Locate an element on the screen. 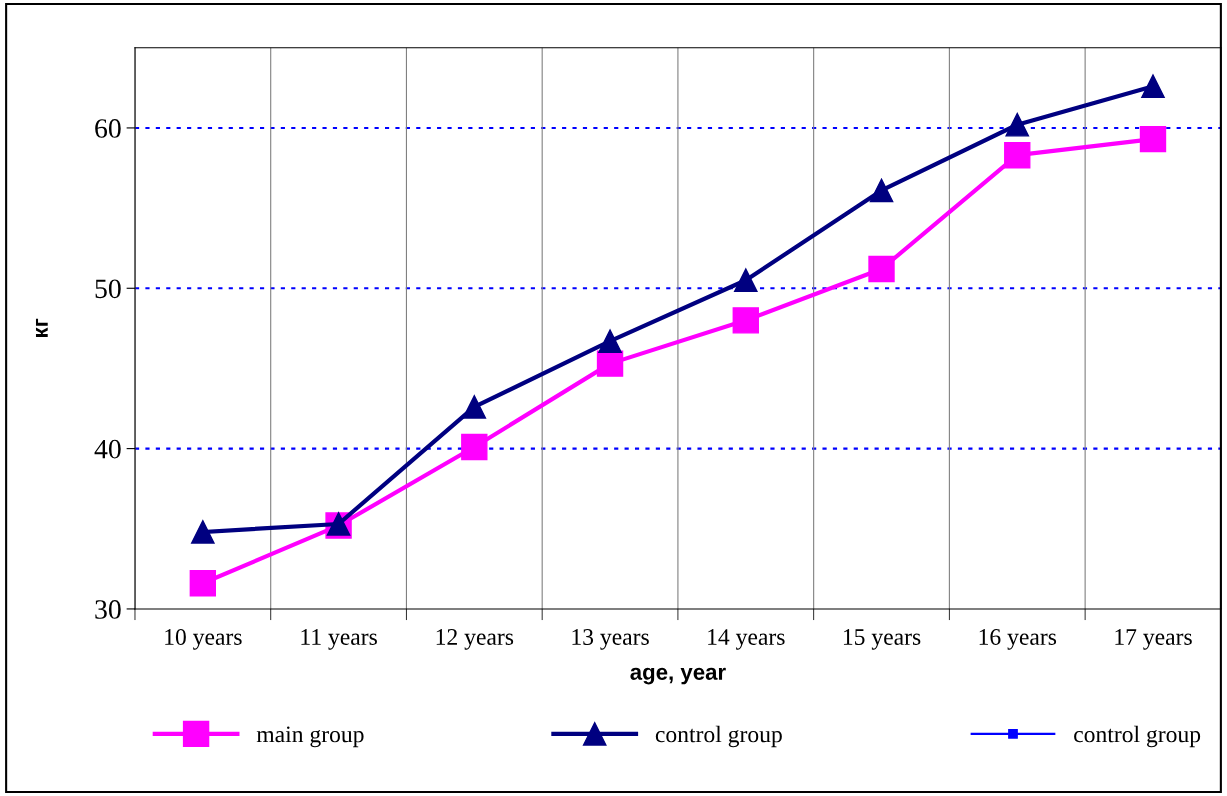  y-tick-label: 30 is located at coordinates (108, 609).